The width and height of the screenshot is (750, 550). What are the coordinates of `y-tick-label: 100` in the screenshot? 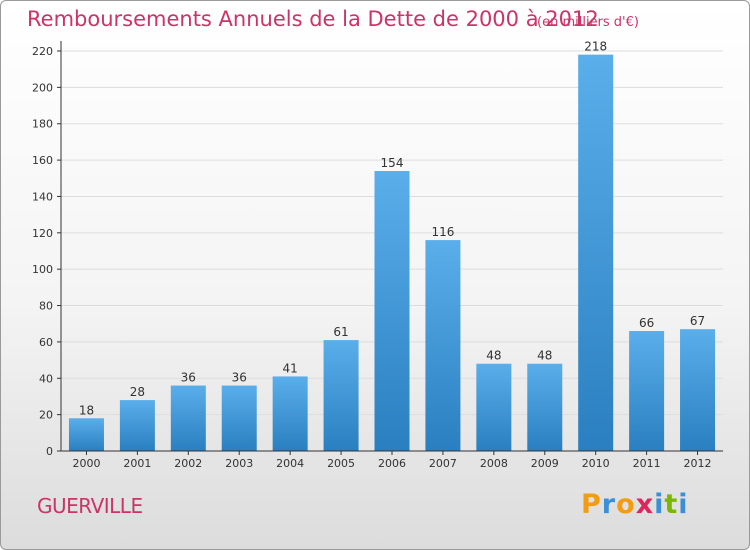 It's located at (42, 269).